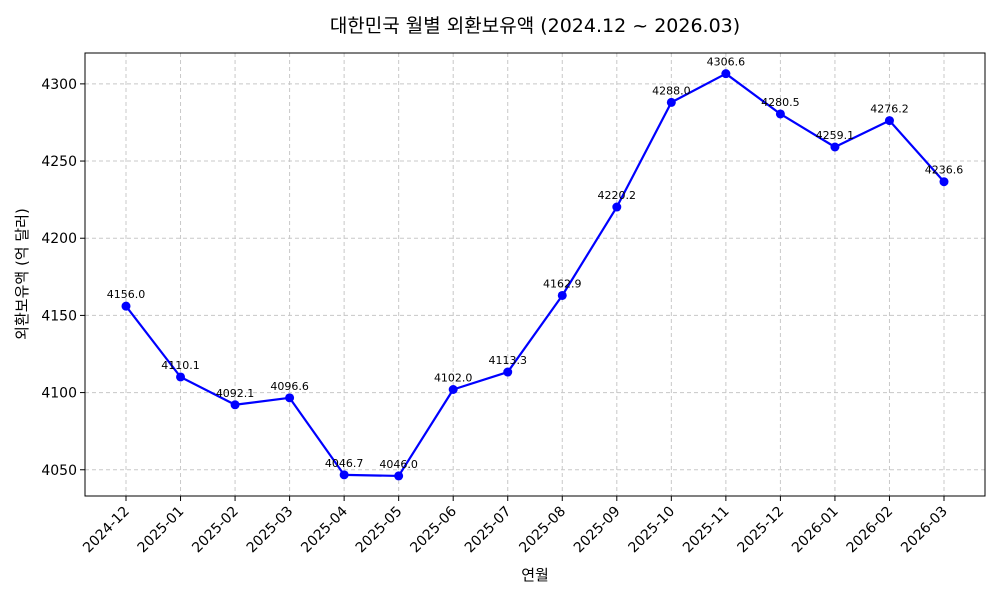 This screenshot has height=600, width=1000. I want to click on data-label: 4156.0, so click(126, 294).